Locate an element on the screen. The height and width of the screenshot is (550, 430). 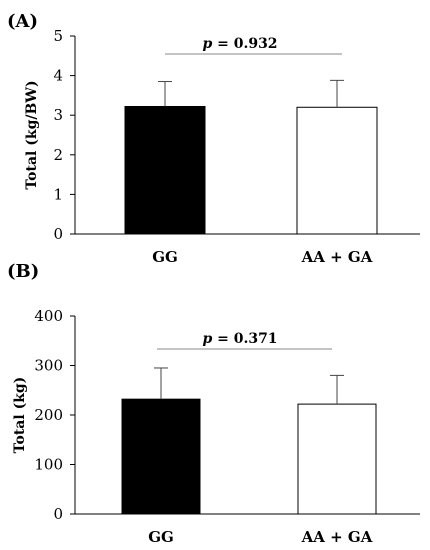
y-tick-label: 100 is located at coordinates (48, 465).